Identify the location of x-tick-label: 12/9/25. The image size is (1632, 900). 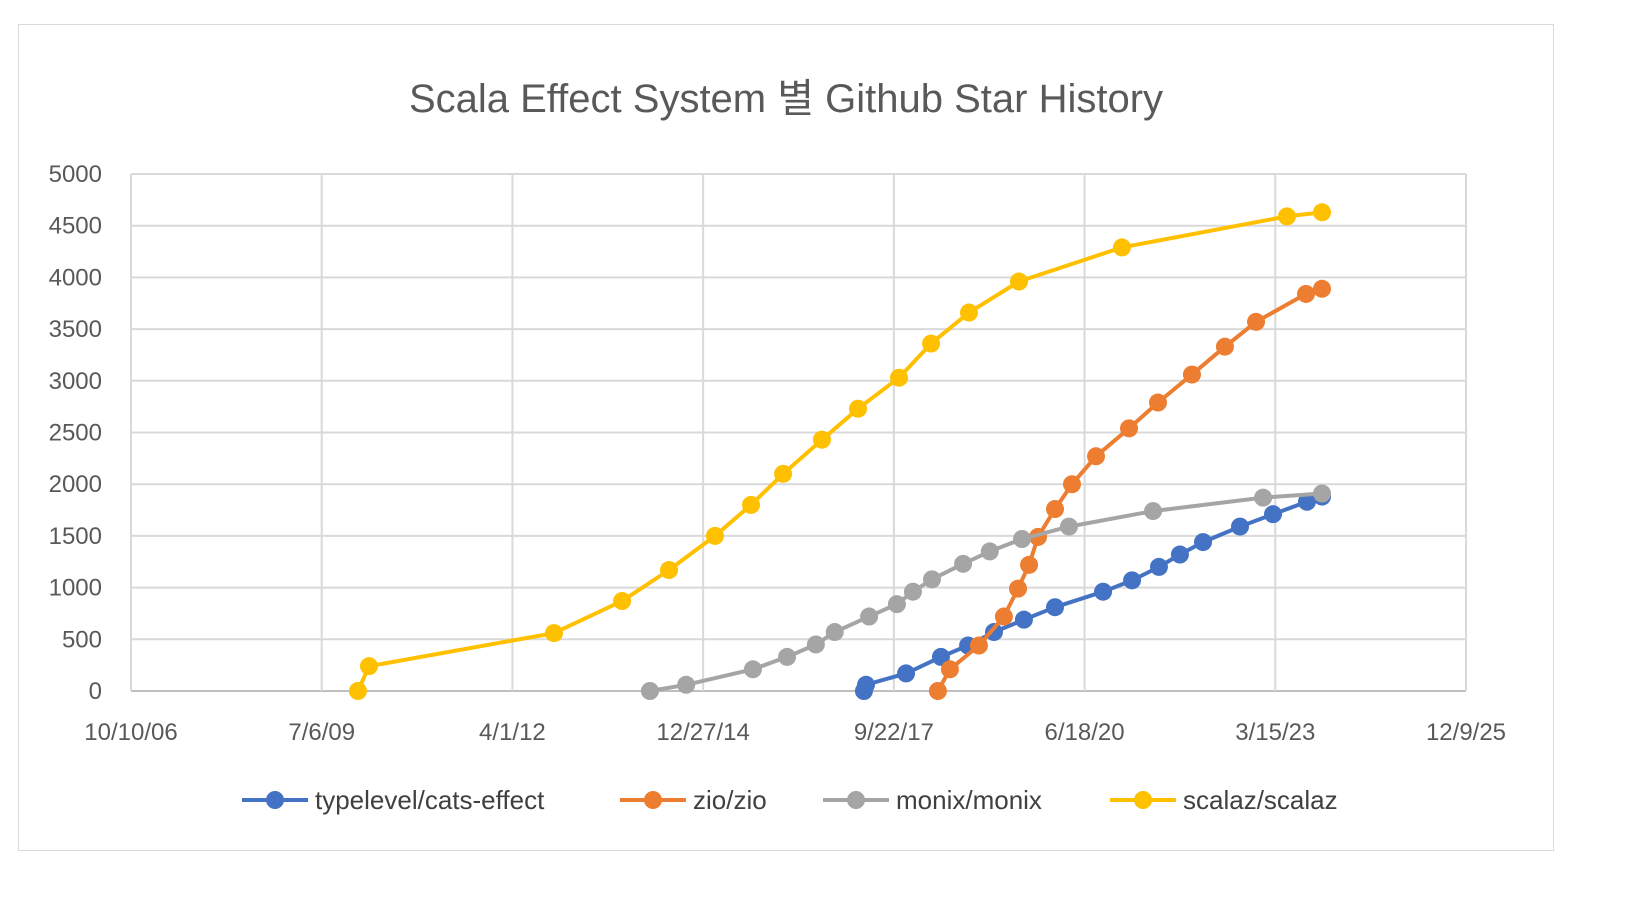
(1466, 732).